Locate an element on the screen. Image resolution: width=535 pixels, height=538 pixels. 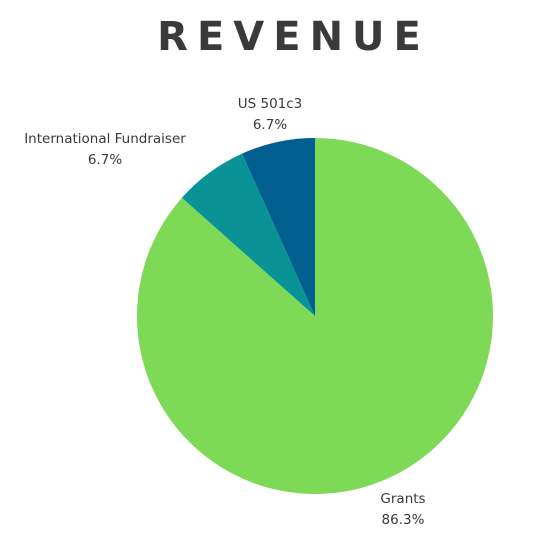
pie-slice-us-501c3 is located at coordinates (278, 227).